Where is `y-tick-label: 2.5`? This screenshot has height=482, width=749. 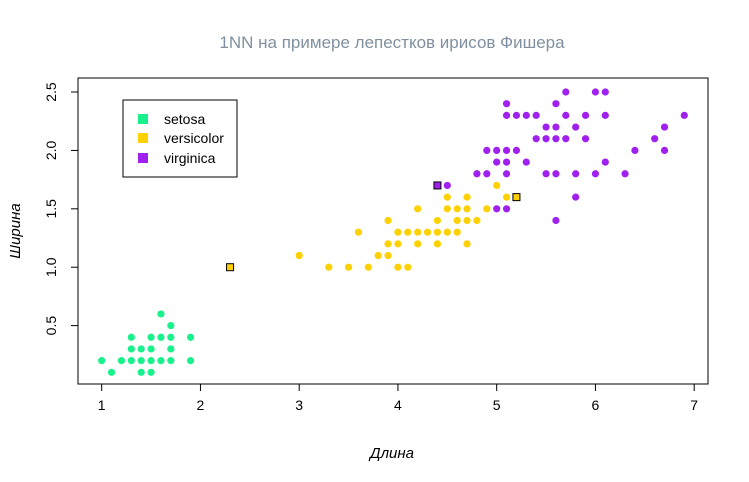 y-tick-label: 2.5 is located at coordinates (51, 92).